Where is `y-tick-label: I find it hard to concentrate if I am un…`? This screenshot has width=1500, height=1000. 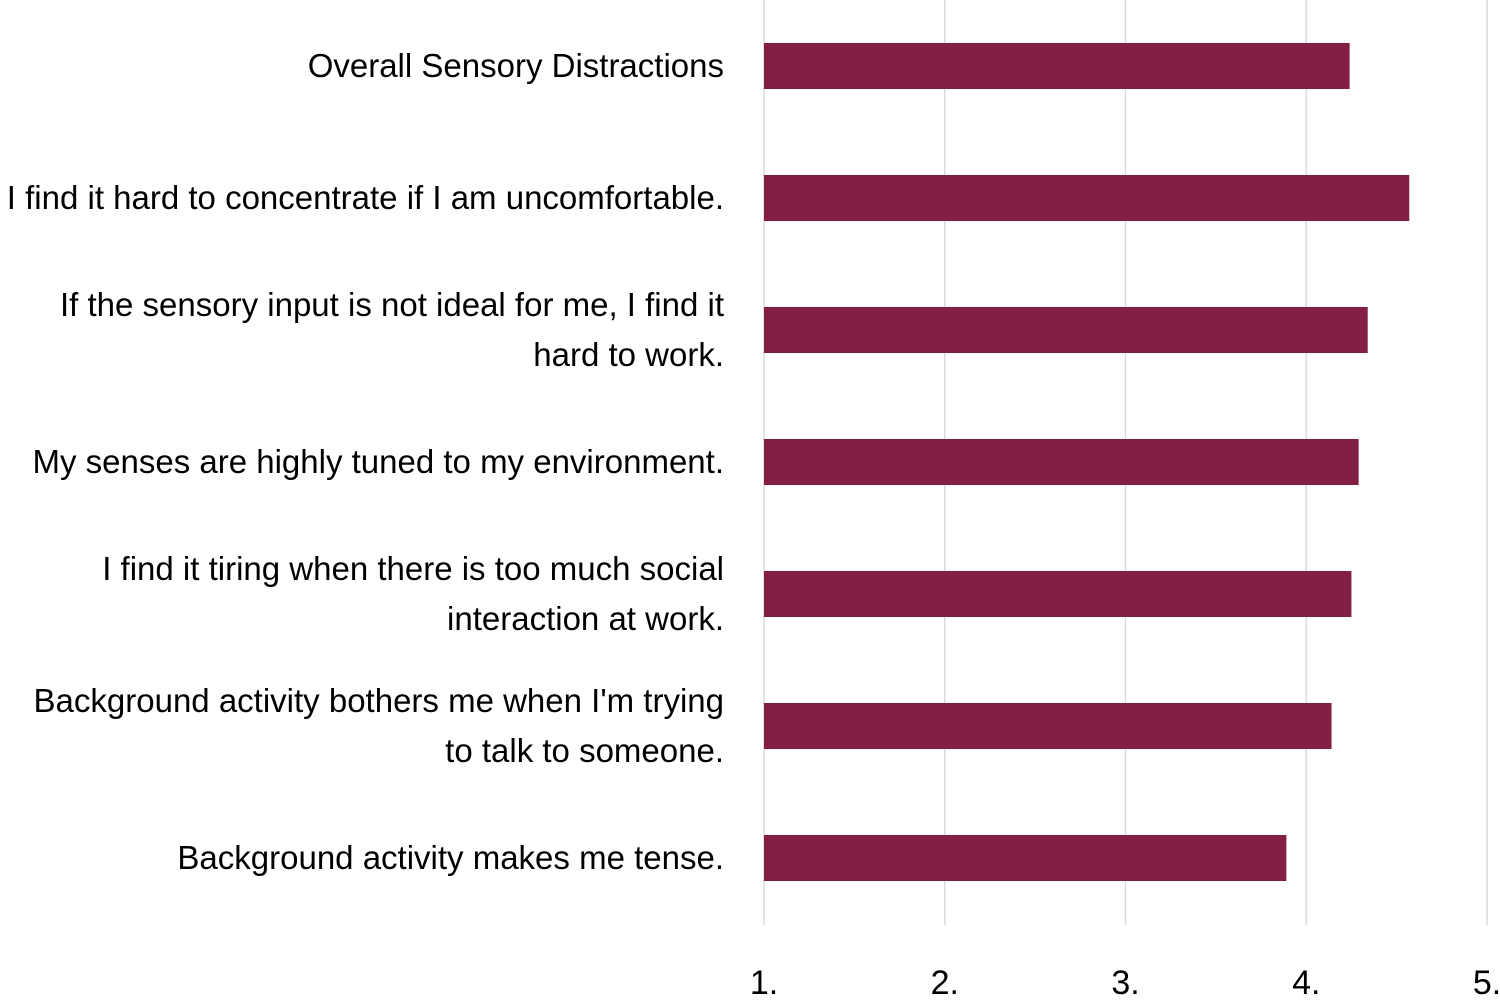
y-tick-label: I find it hard to concentrate if I am un… is located at coordinates (365, 197).